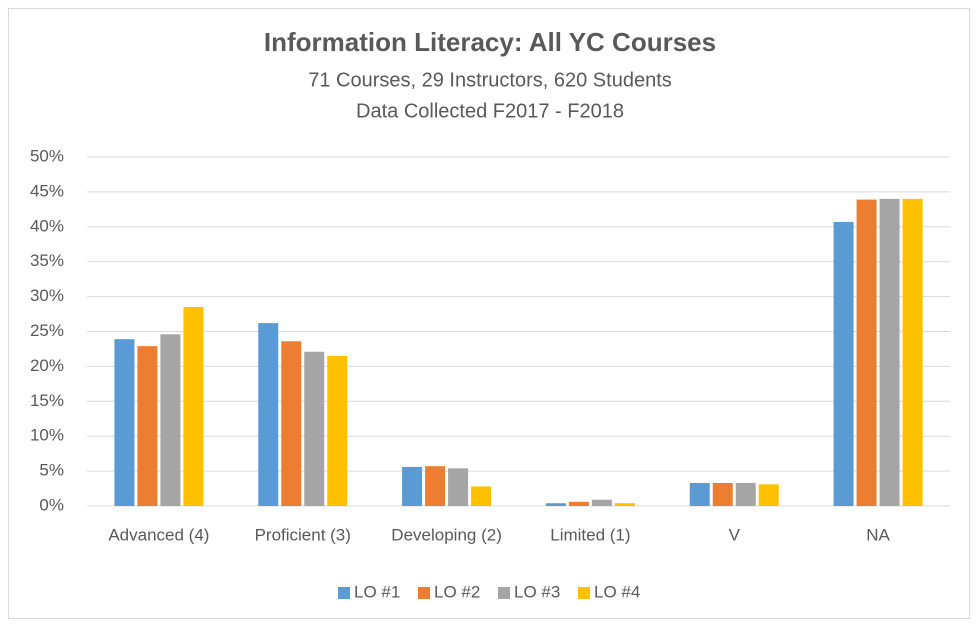 This screenshot has width=979, height=628. What do you see at coordinates (47, 155) in the screenshot?
I see `y-tick-label: 50%` at bounding box center [47, 155].